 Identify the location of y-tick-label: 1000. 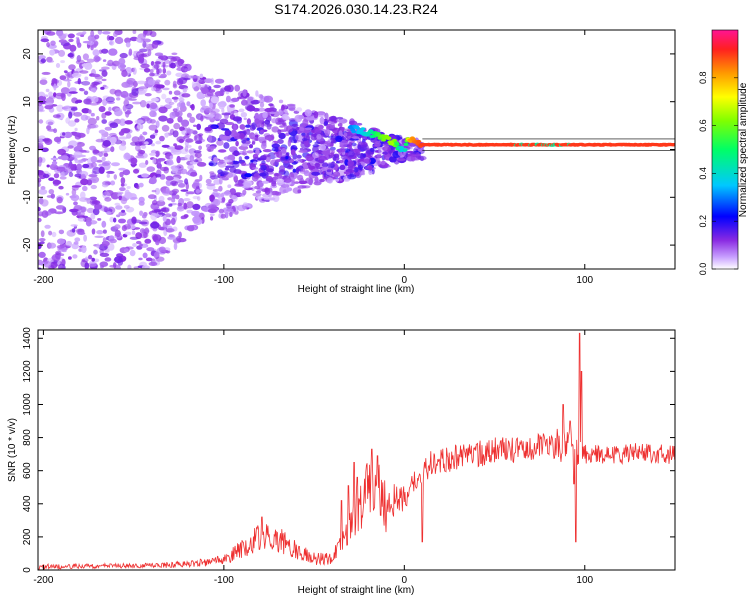
(27, 404).